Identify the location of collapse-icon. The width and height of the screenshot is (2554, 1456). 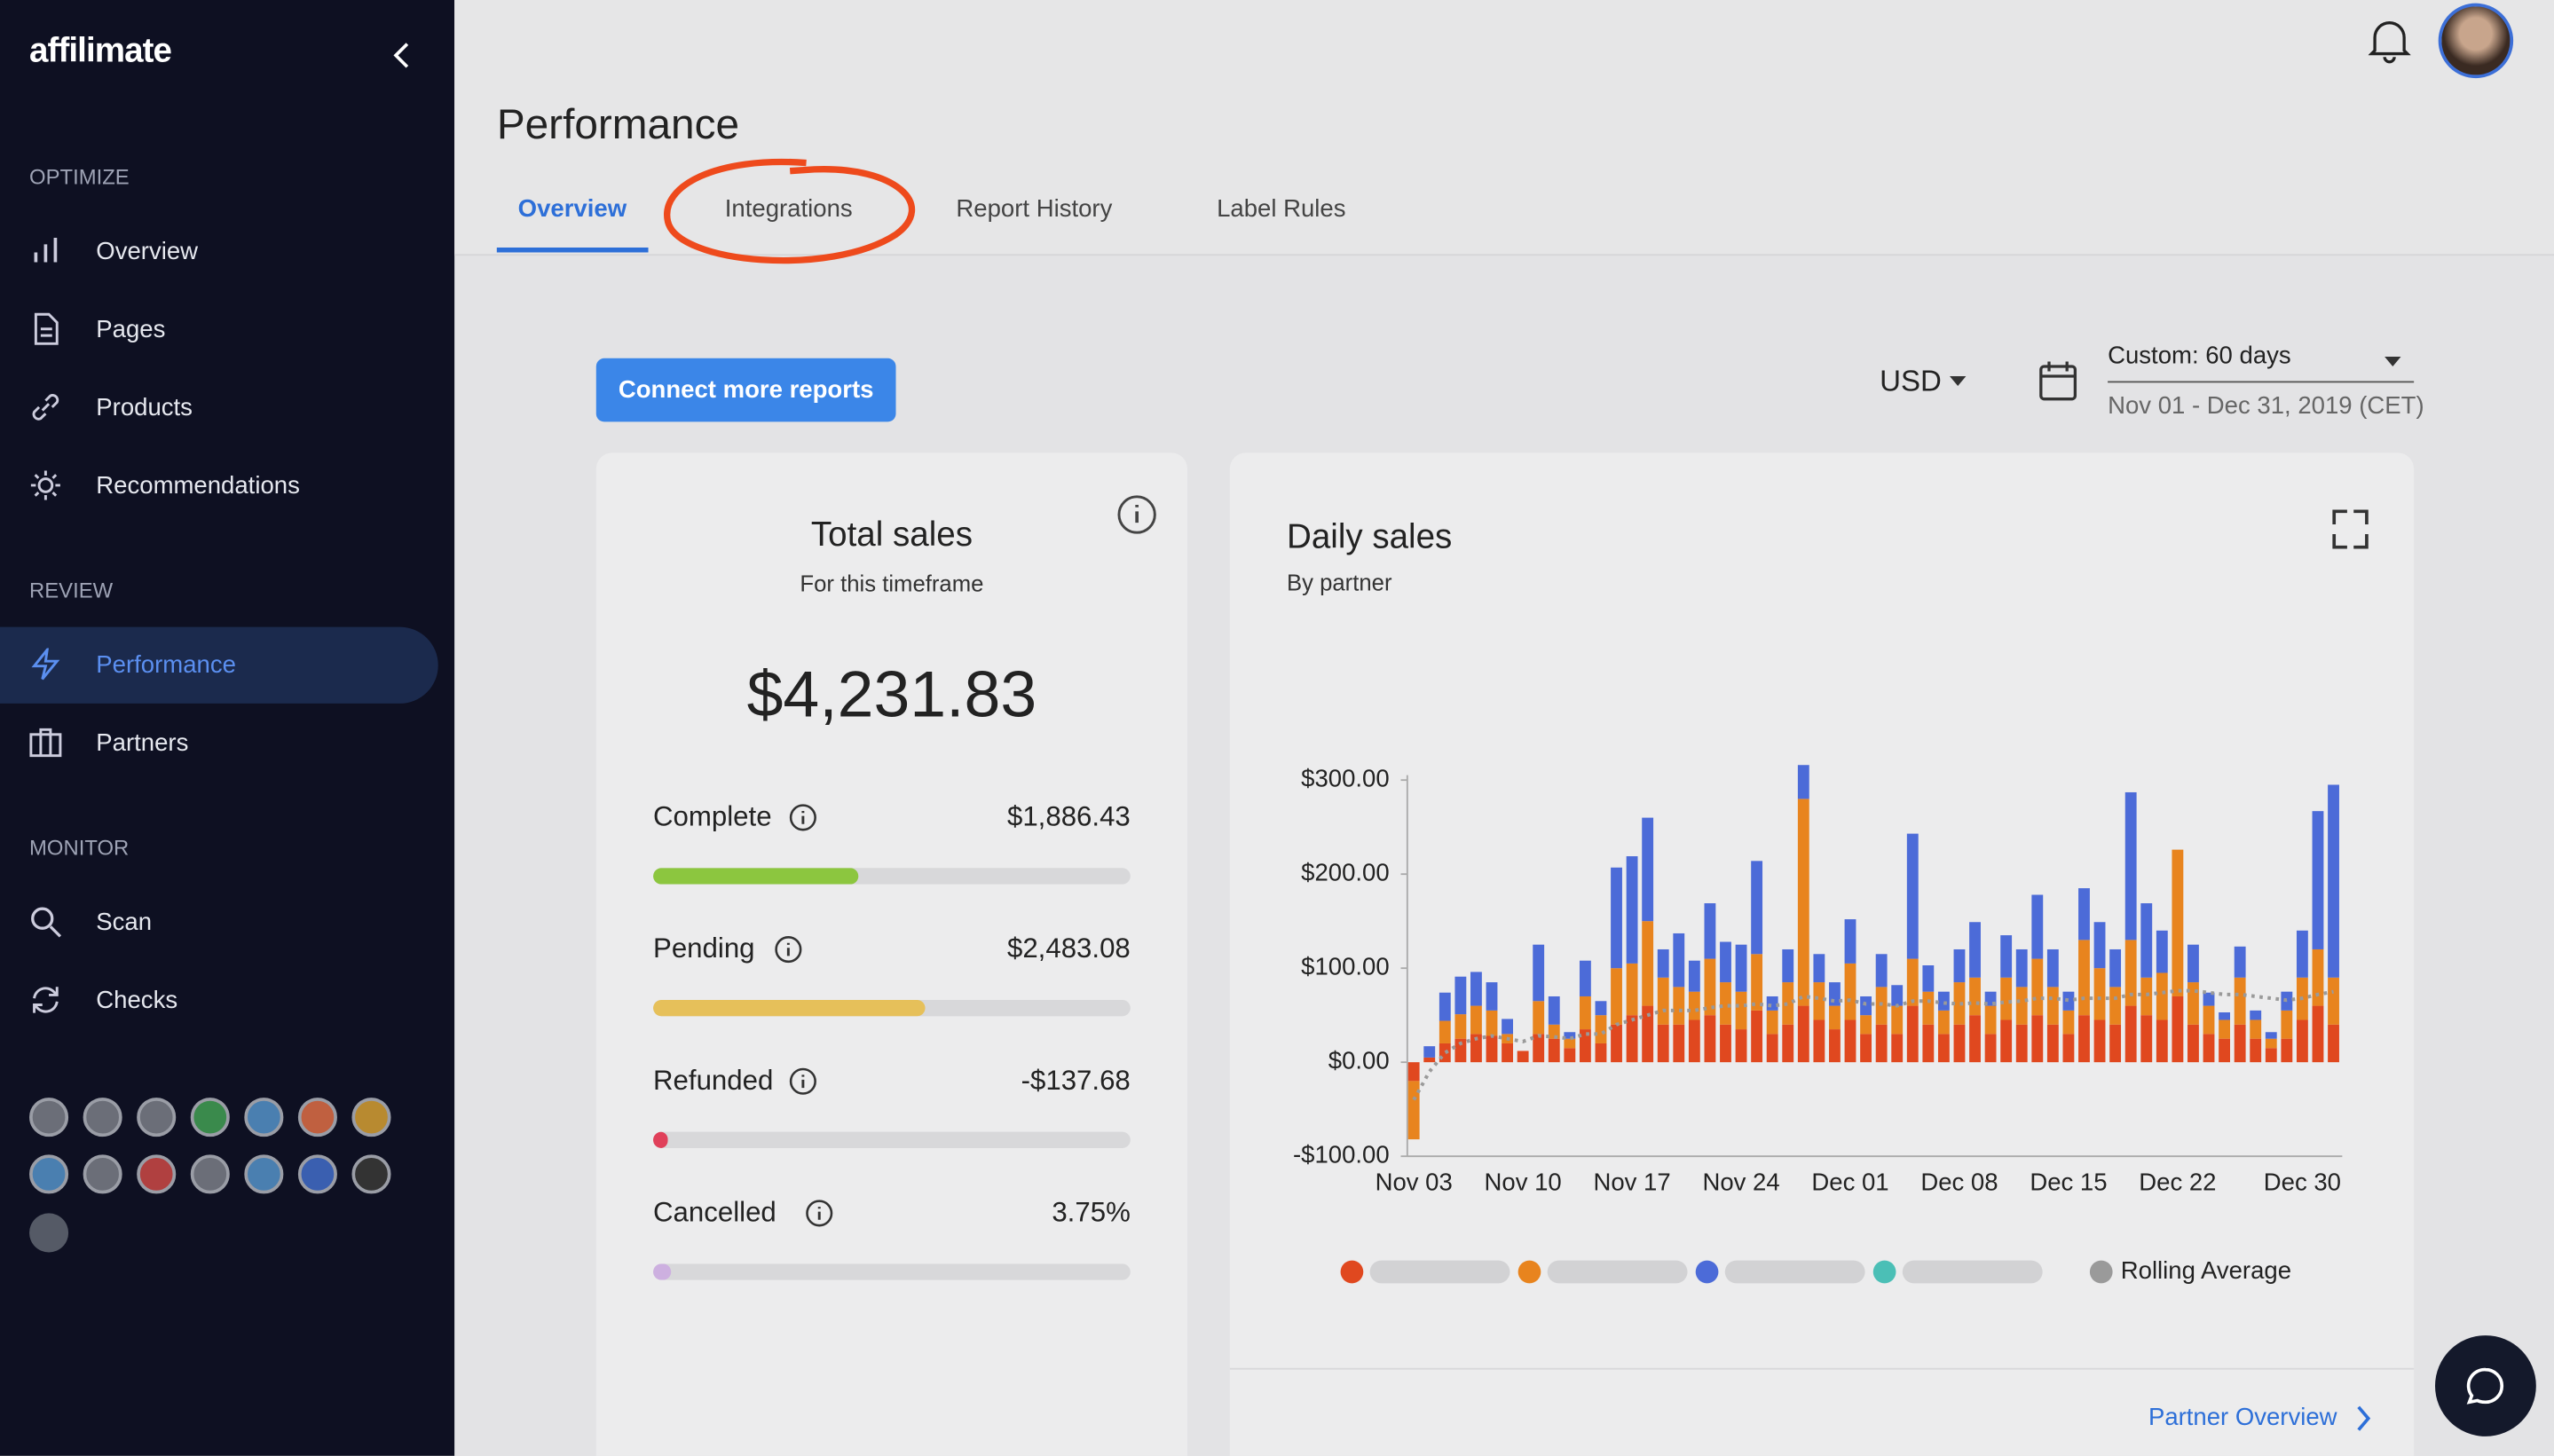
(402, 55).